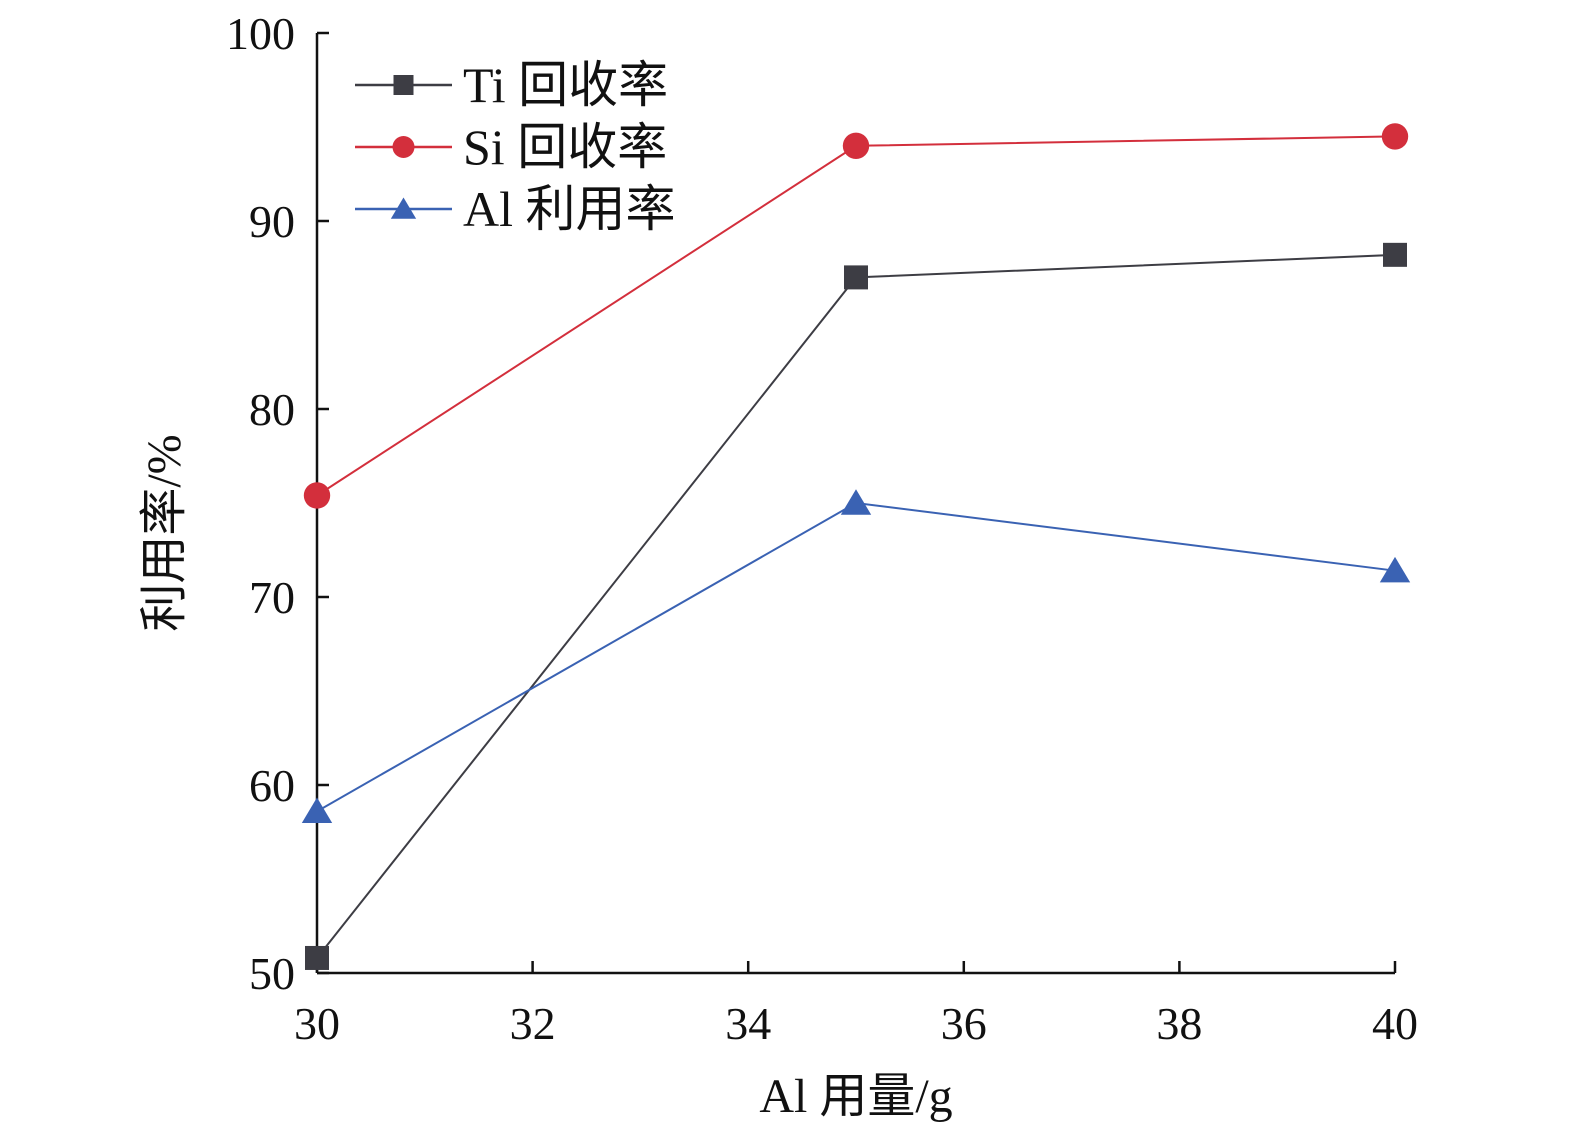  Describe the element at coordinates (964, 1023) in the screenshot. I see `x-tick-label-3: 36` at that location.